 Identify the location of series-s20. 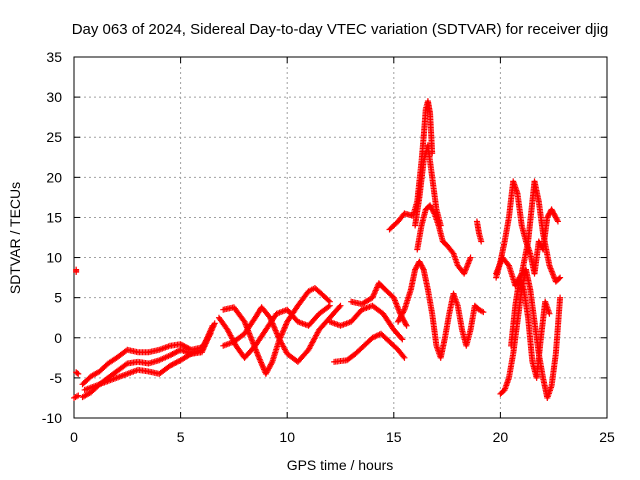
(528, 233).